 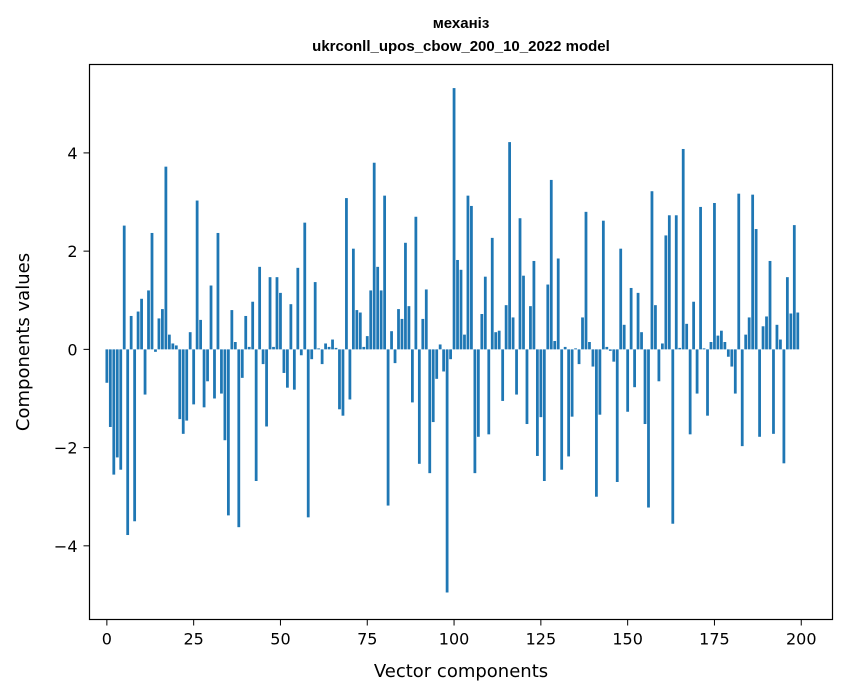 I want to click on x-tick-label: 25, so click(x=193, y=639).